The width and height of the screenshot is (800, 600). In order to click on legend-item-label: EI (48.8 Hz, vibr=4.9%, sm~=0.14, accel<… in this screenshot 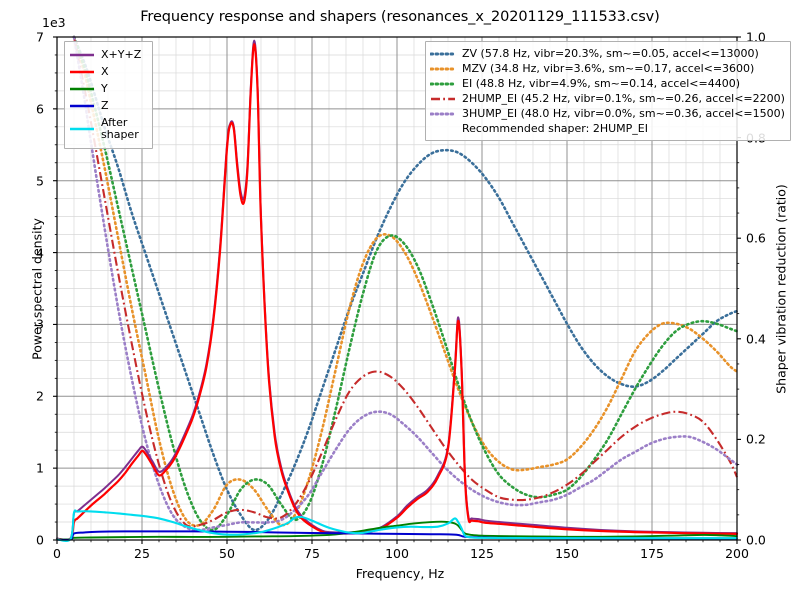, I will do `click(601, 83)`.